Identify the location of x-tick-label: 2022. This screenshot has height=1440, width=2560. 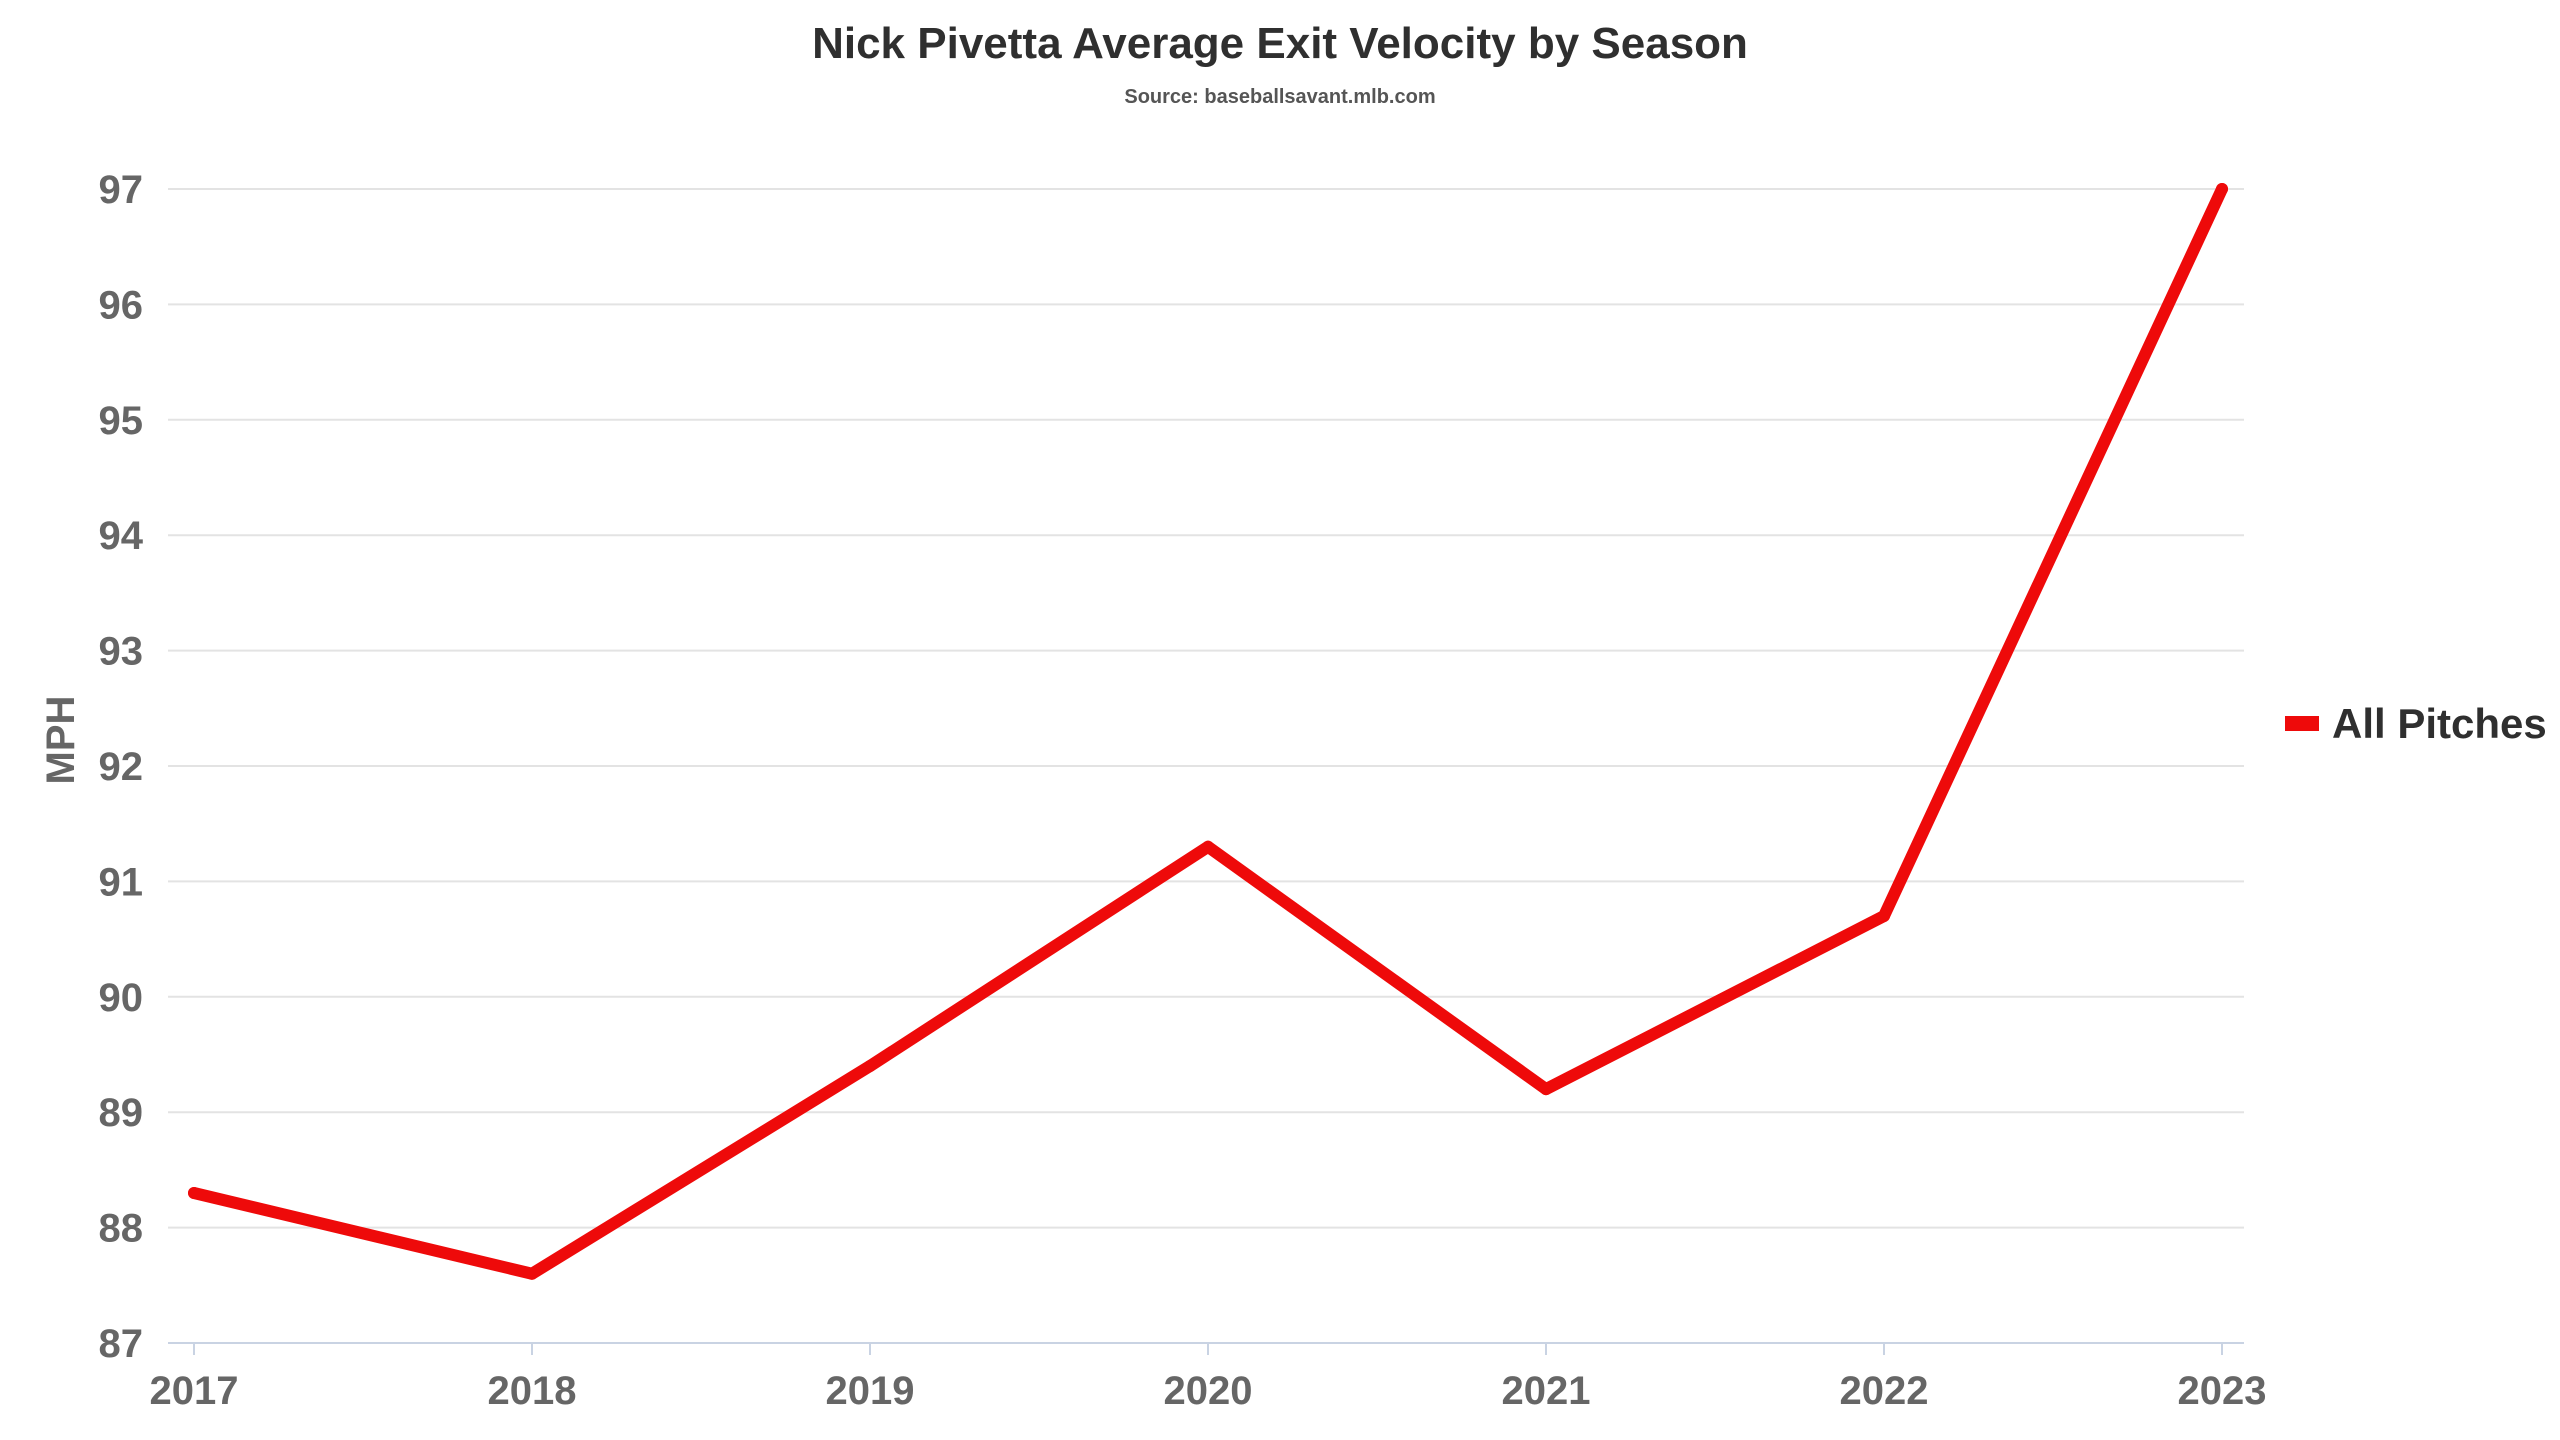
(1884, 1391).